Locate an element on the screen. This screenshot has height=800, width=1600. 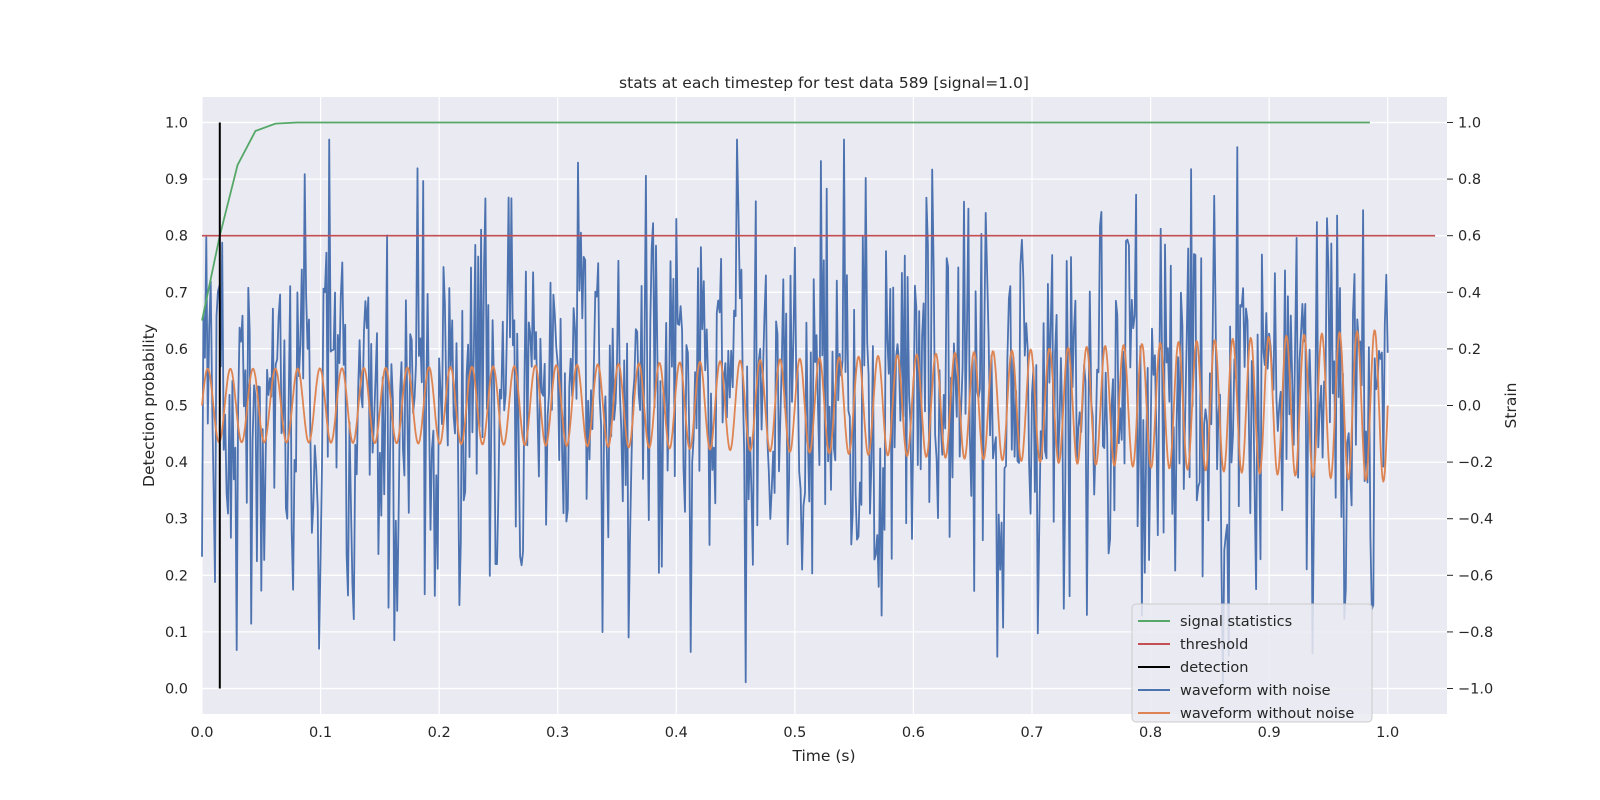
x-tick-label: 0.7 is located at coordinates (1031, 733).